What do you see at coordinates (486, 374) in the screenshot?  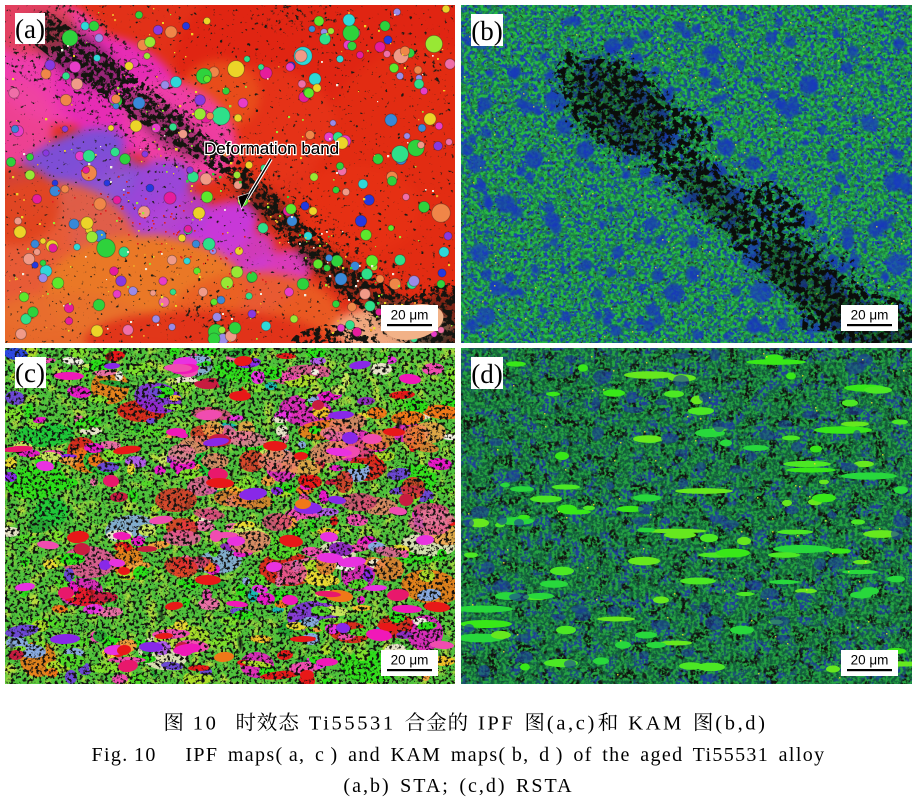 I see `svg-text: (d)` at bounding box center [486, 374].